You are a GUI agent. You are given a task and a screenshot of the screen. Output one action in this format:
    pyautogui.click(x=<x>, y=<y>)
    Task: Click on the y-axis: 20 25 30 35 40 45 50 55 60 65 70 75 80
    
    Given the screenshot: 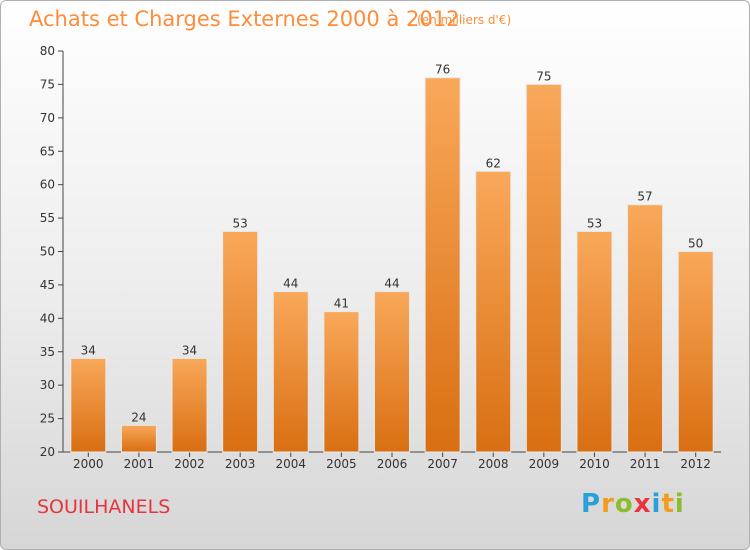 What is the action you would take?
    pyautogui.click(x=52, y=251)
    